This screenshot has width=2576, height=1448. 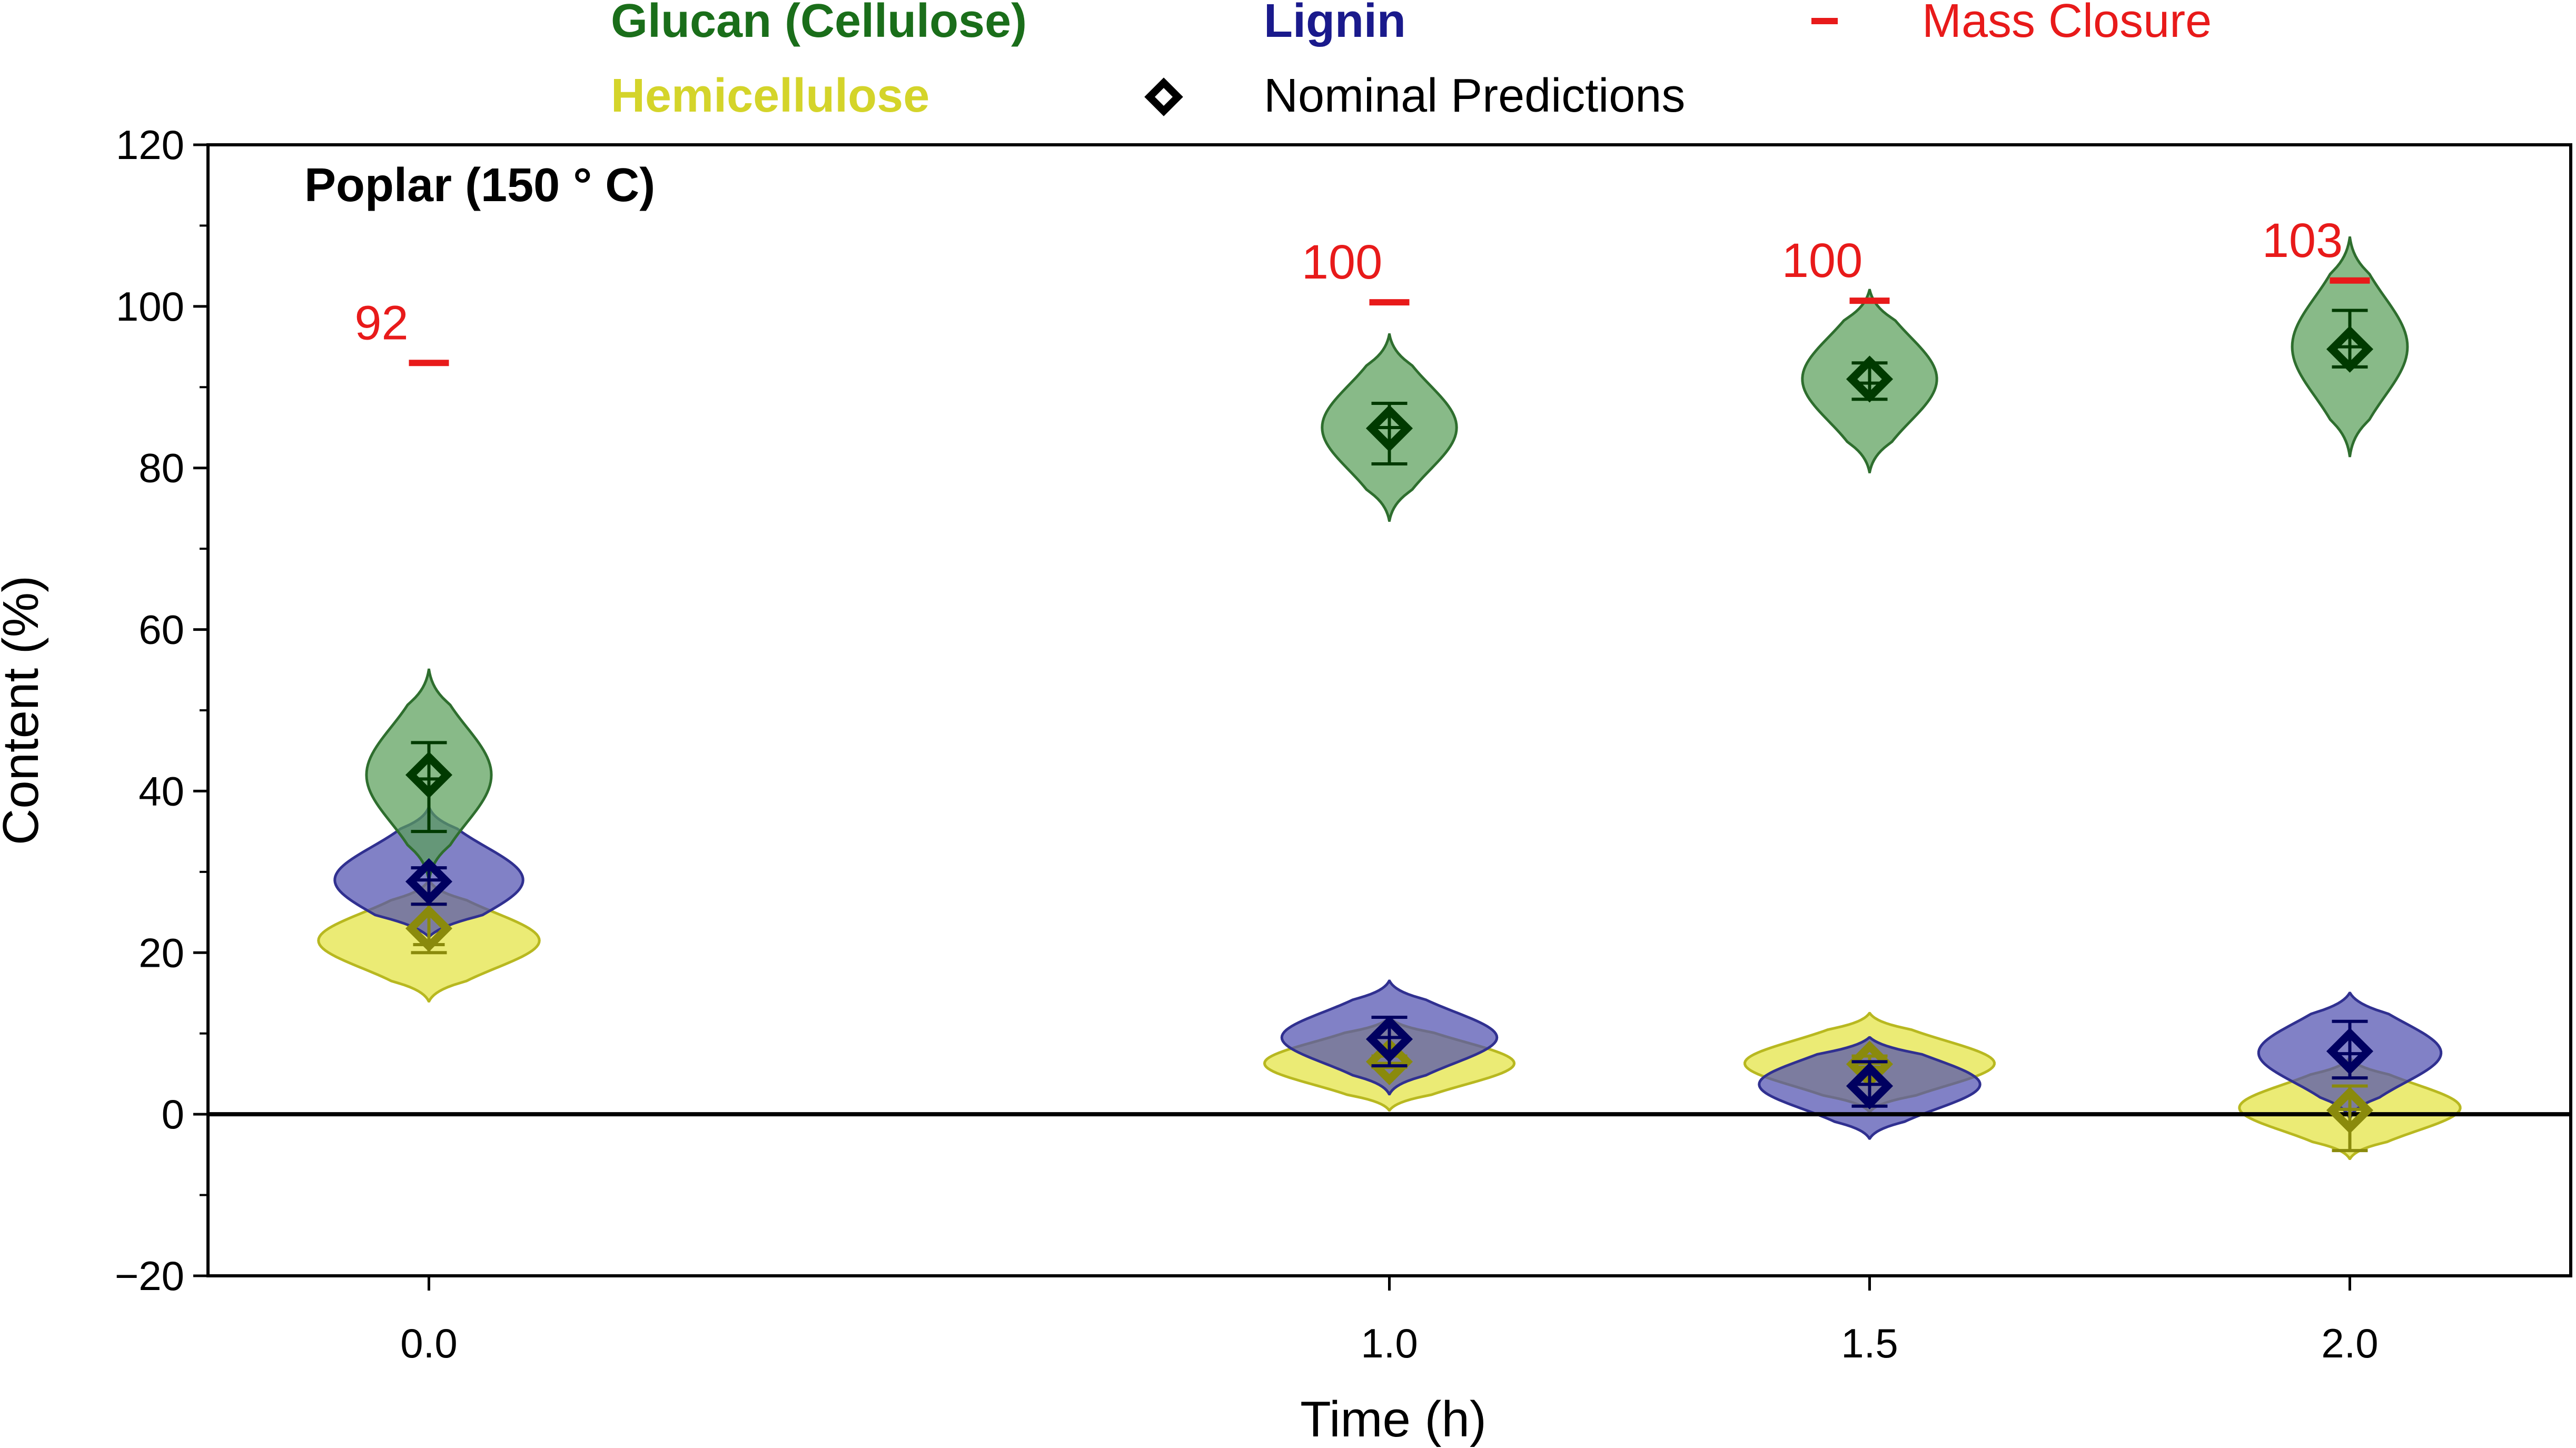 What do you see at coordinates (161, 791) in the screenshot?
I see `y-tick-label: 40` at bounding box center [161, 791].